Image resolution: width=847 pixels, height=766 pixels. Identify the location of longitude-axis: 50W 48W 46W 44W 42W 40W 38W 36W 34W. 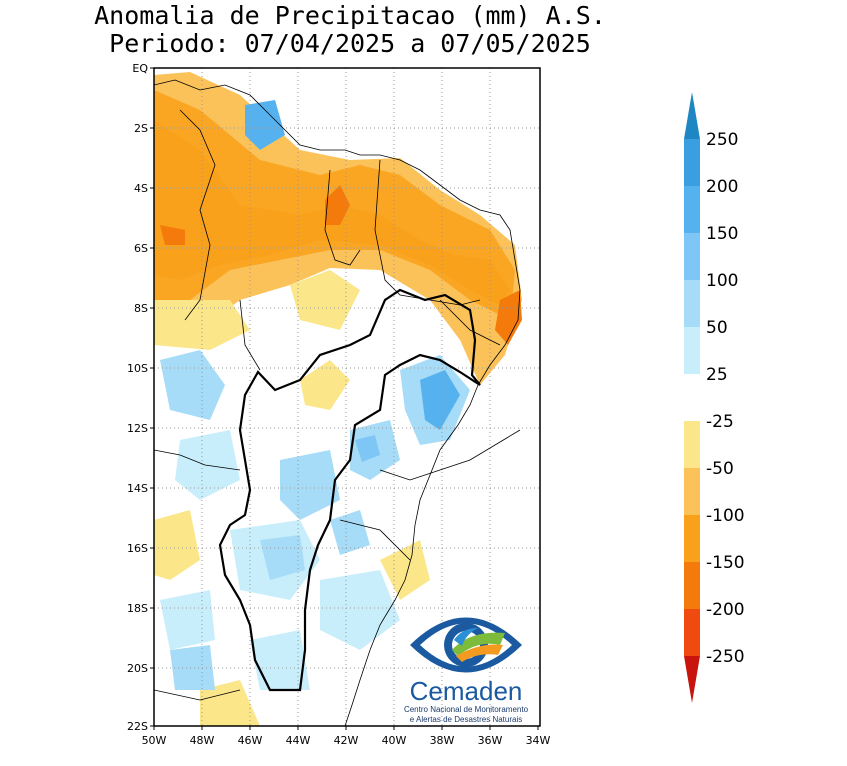
(346, 740).